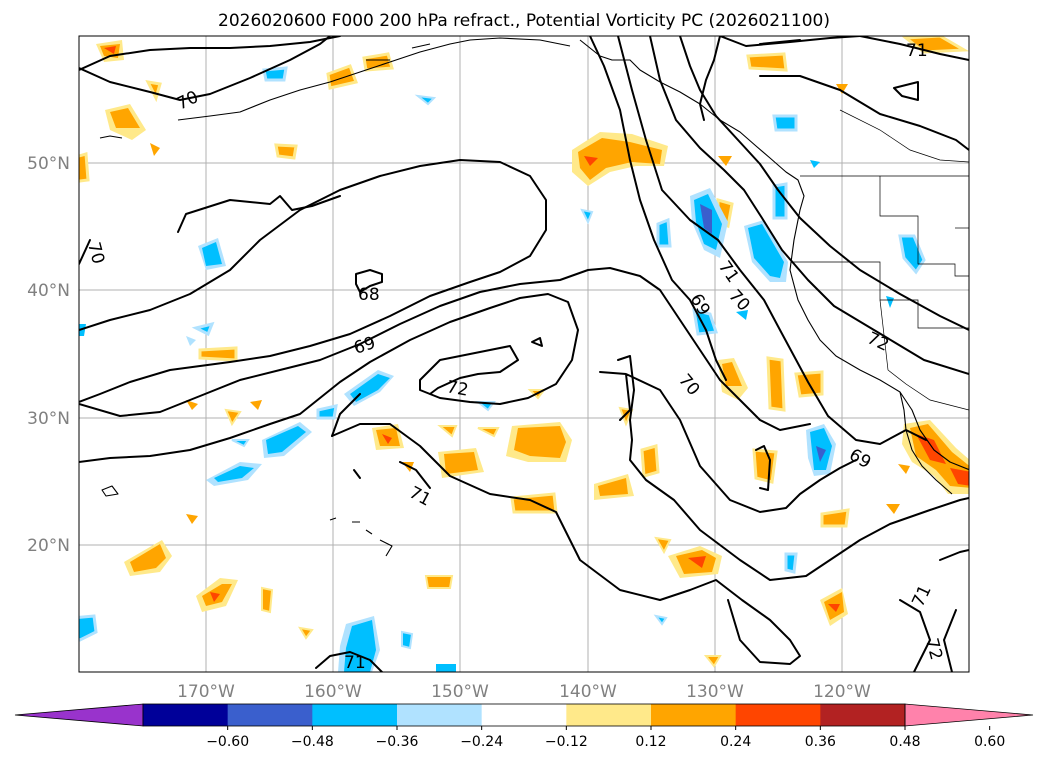  What do you see at coordinates (397, 742) in the screenshot?
I see `colorbar-tick-label: −0.36` at bounding box center [397, 742].